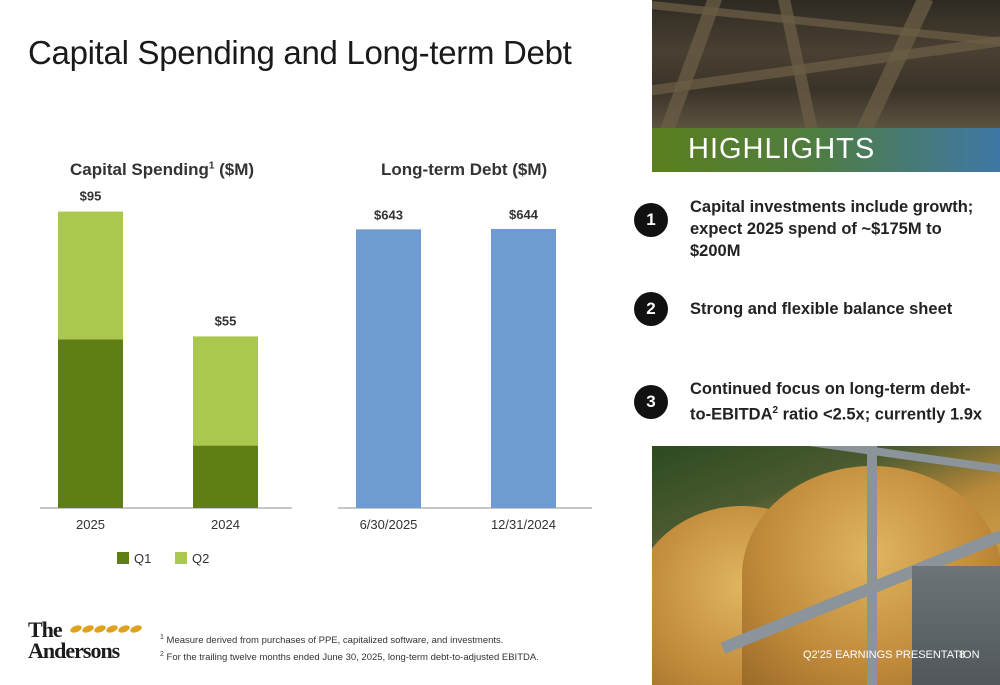  I want to click on footer-label: Q2'25 EARNINGS PRESENTATION, so click(891, 655).